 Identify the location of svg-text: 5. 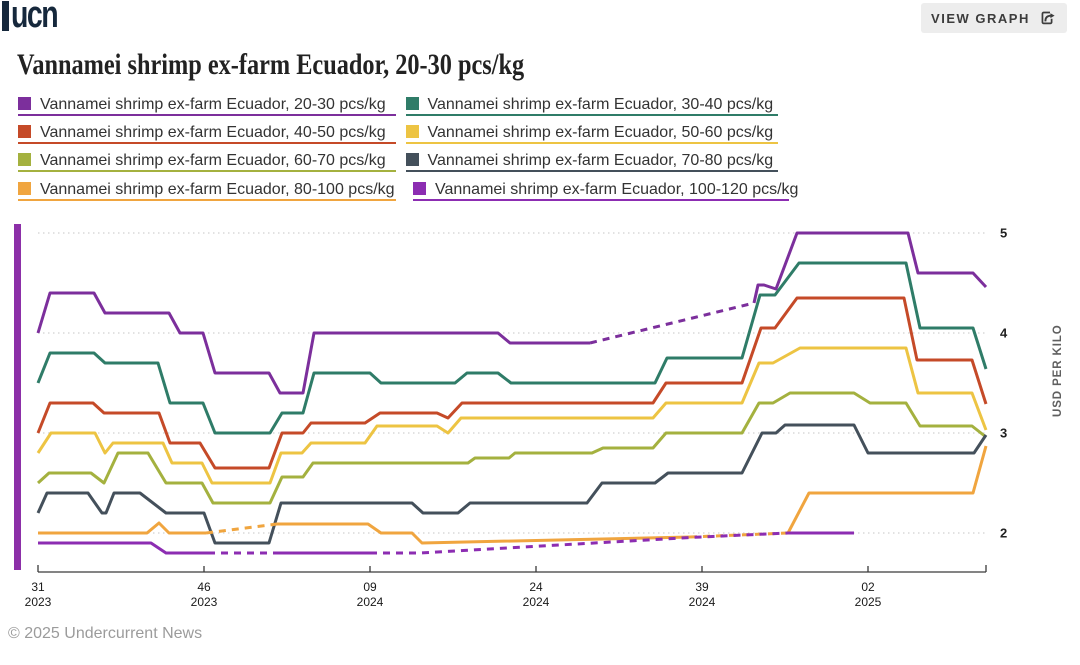
(1003, 233).